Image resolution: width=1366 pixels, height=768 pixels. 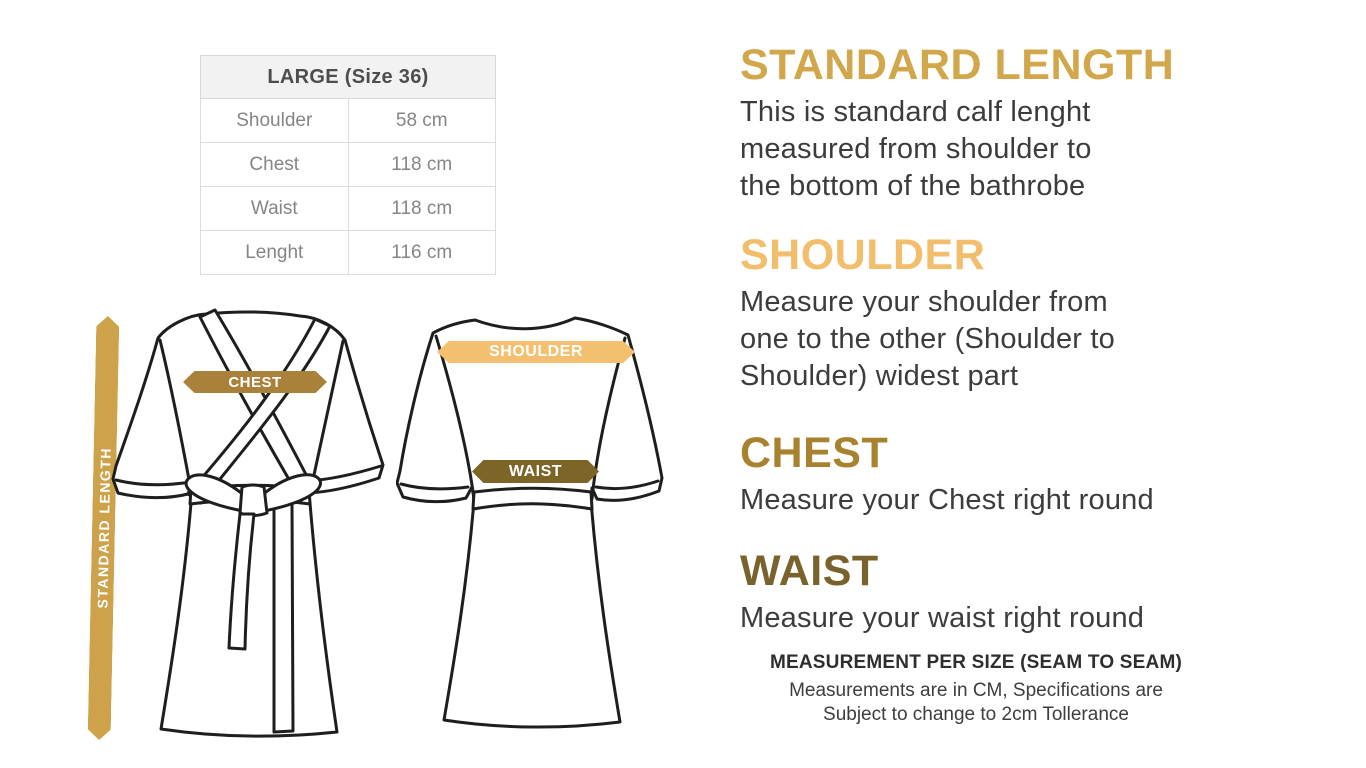 What do you see at coordinates (274, 164) in the screenshot?
I see `row-label: Chest` at bounding box center [274, 164].